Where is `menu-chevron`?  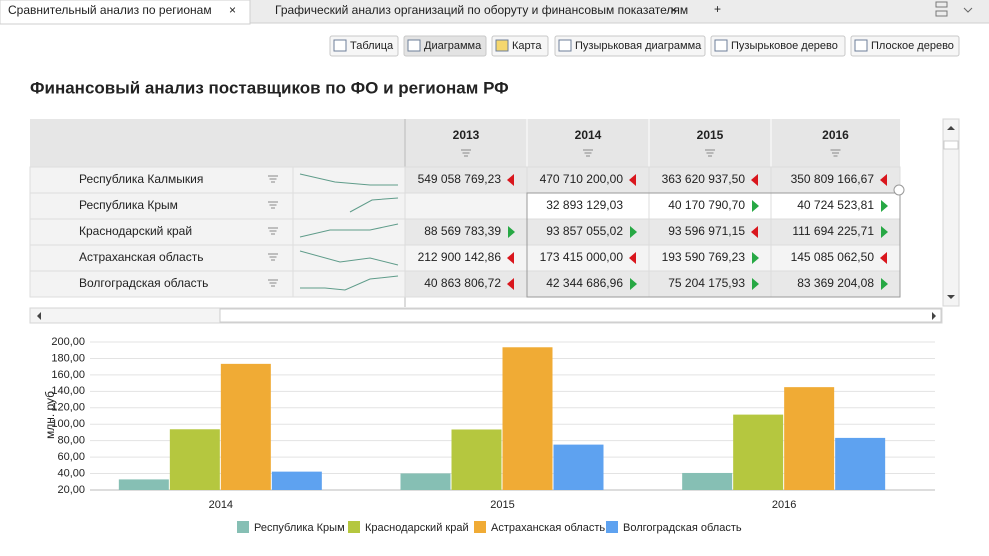
menu-chevron is located at coordinates (968, 10).